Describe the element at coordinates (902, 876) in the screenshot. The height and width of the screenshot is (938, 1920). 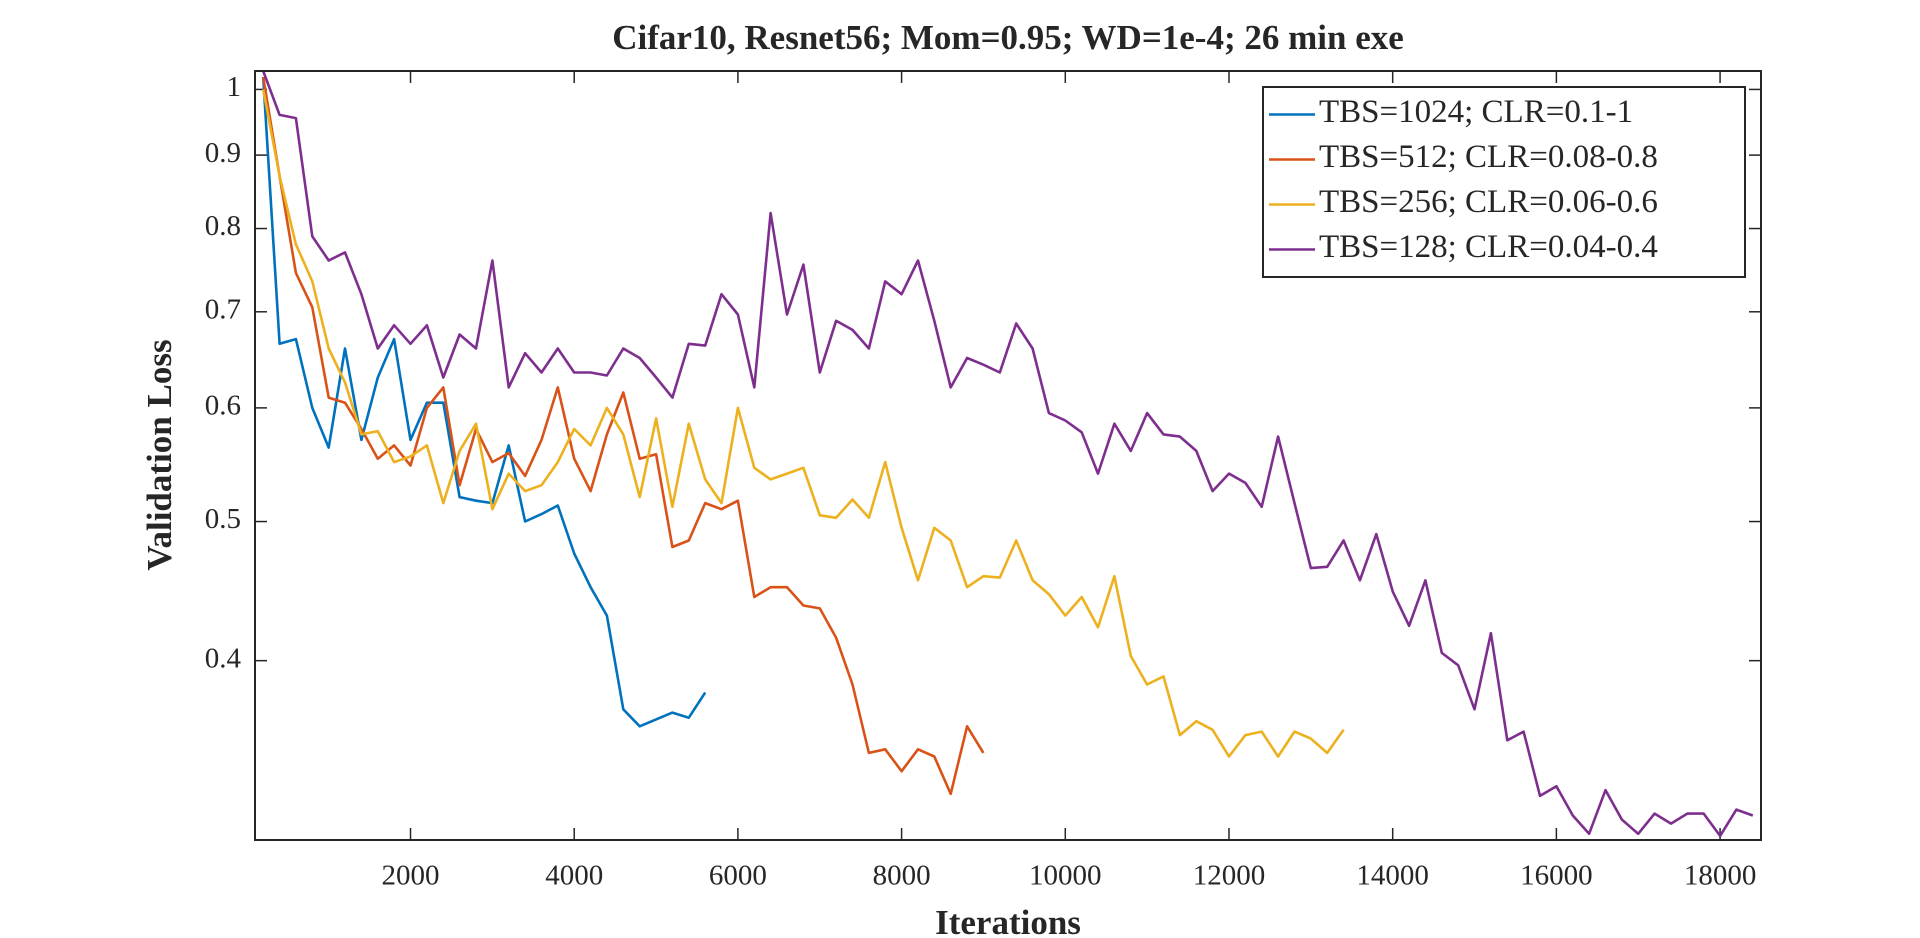
I see `x-tick-label: 8000` at that location.